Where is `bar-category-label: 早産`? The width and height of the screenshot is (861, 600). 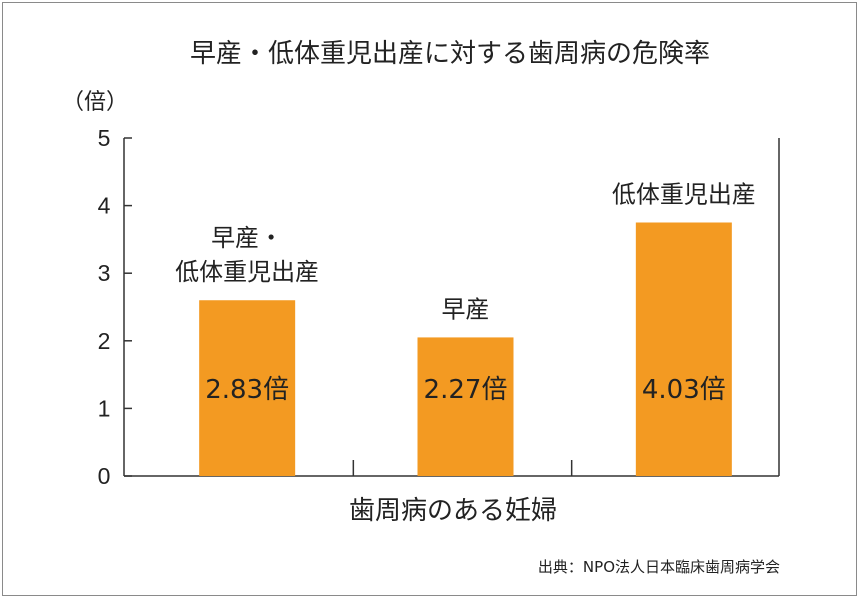
bar-category-label: 早産 is located at coordinates (466, 309).